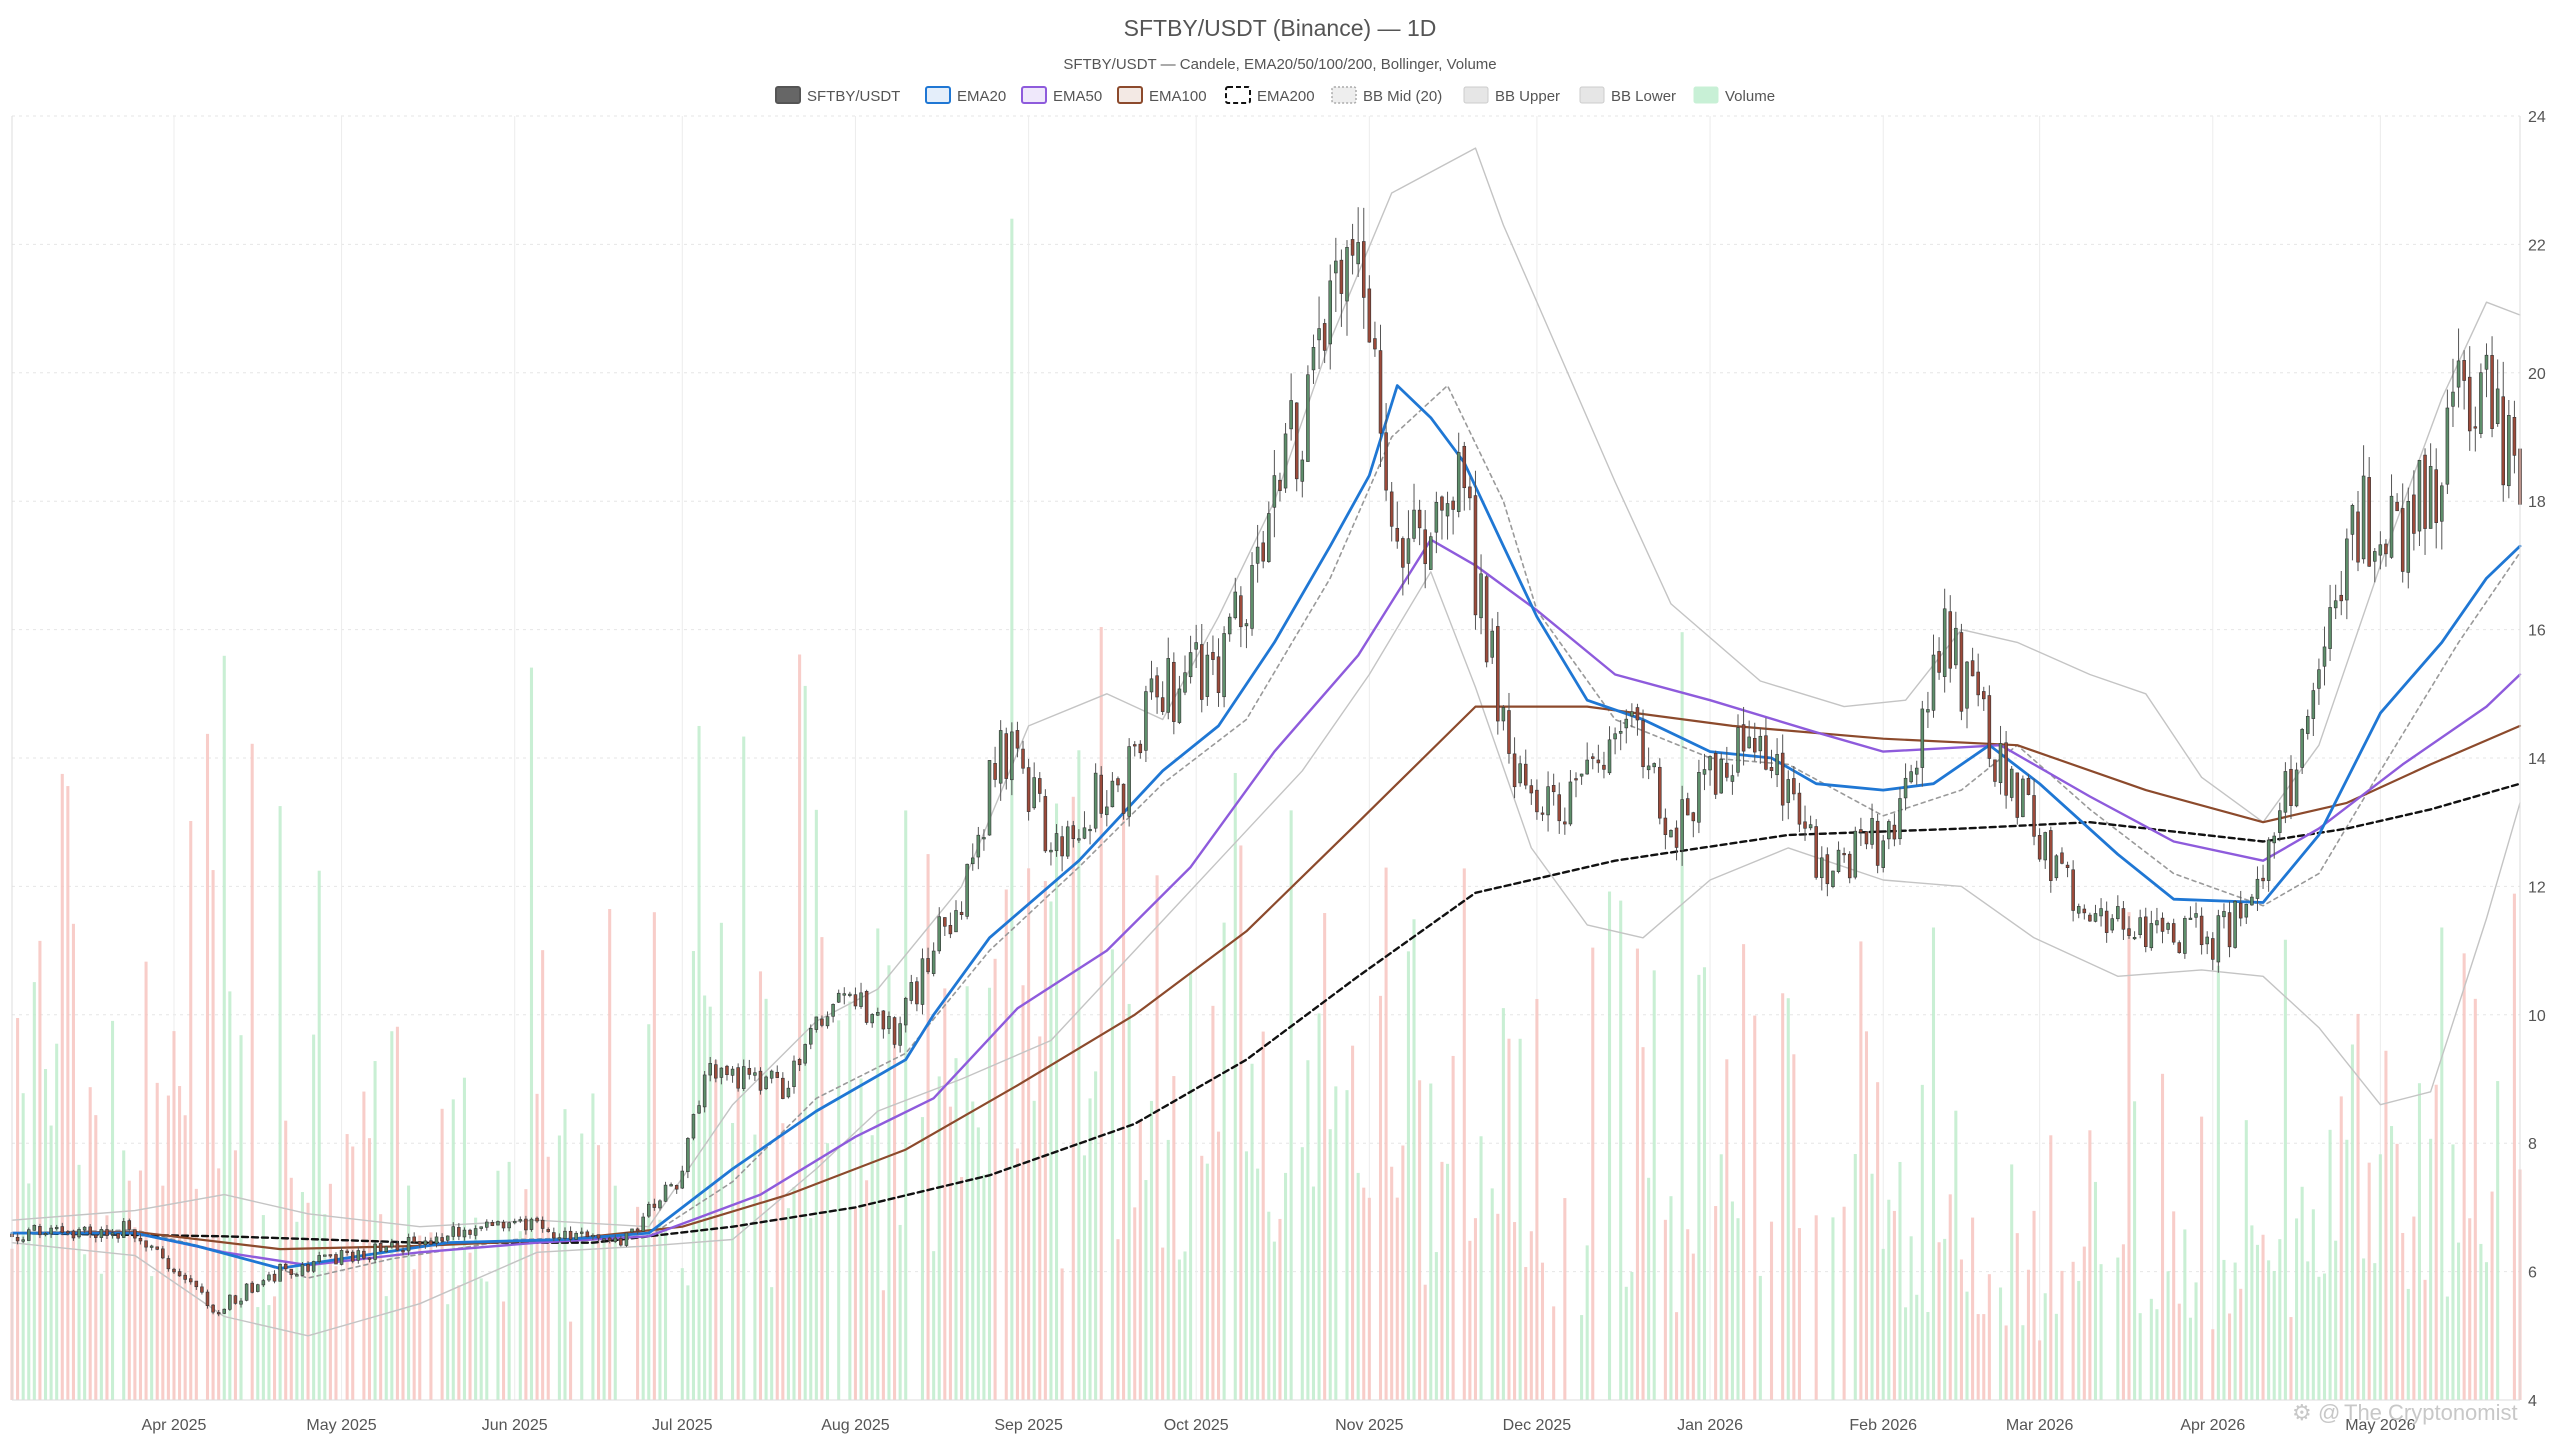  Describe the element at coordinates (2537, 245) in the screenshot. I see `y-tick-label: 22` at that location.